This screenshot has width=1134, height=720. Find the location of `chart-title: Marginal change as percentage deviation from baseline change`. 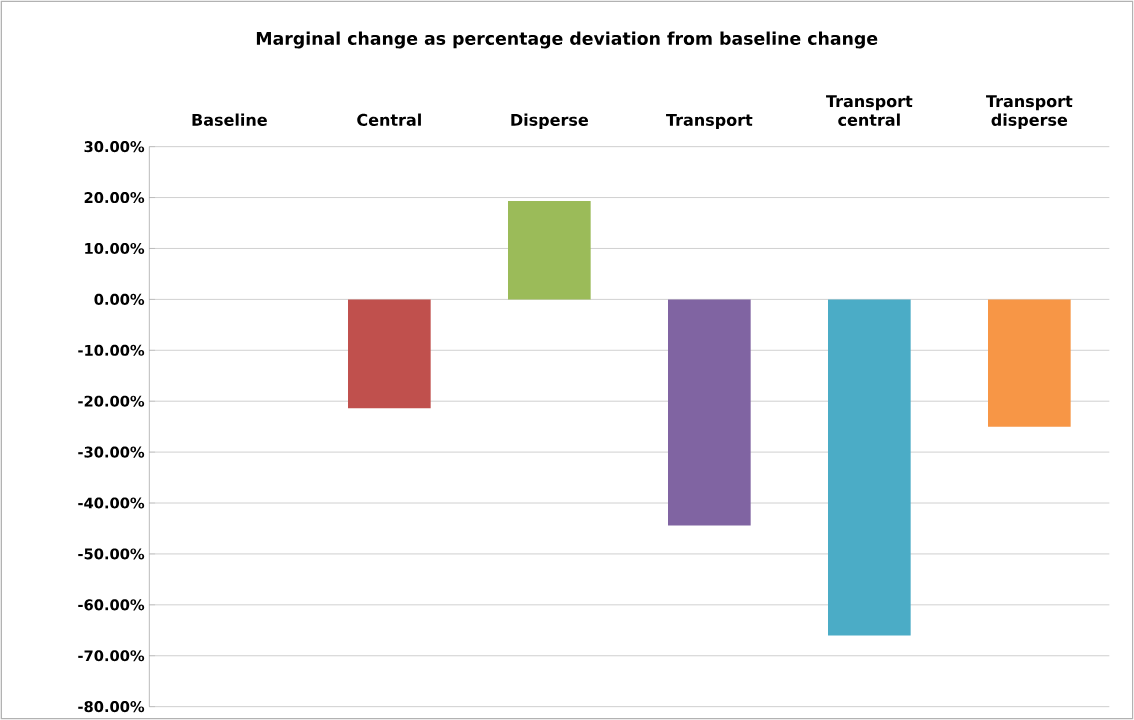

chart-title: Marginal change as percentage deviation from baseline change is located at coordinates (567, 40).